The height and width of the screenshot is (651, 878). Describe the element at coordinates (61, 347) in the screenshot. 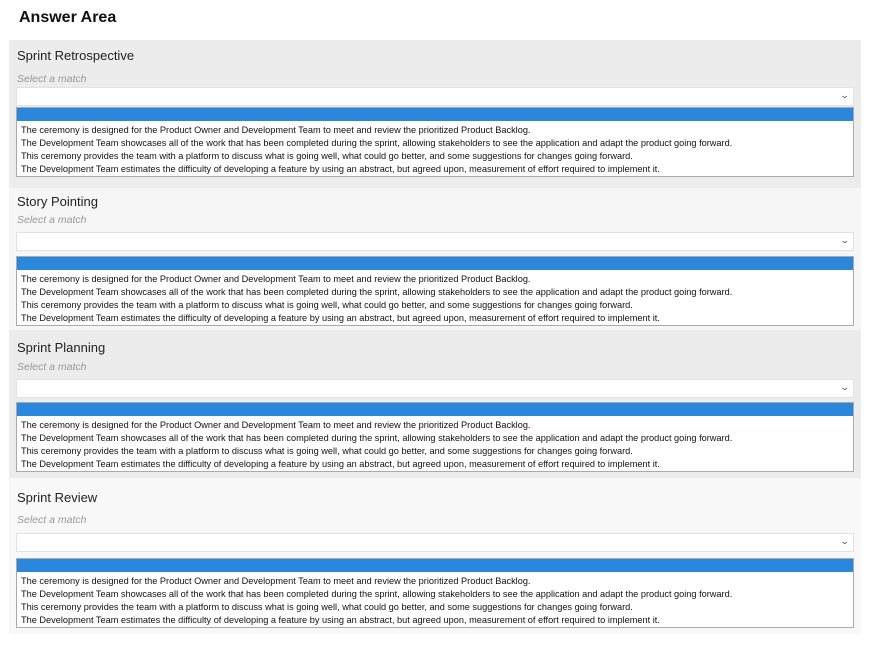

I see `section-title: Sprint Planning` at that location.